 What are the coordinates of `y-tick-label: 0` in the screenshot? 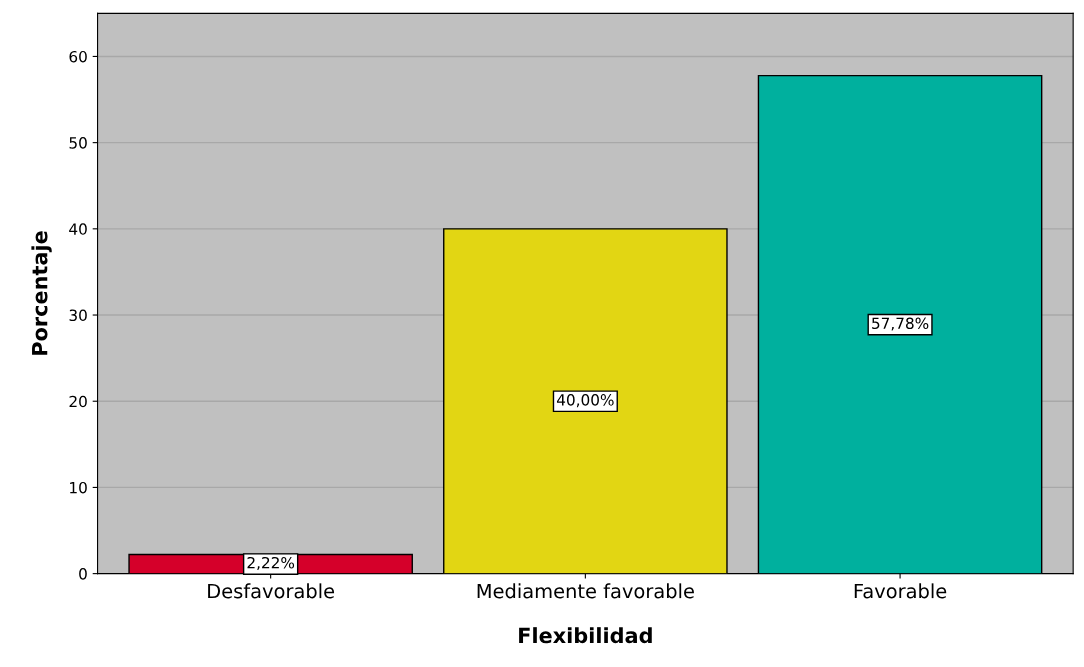 It's located at (83, 574).